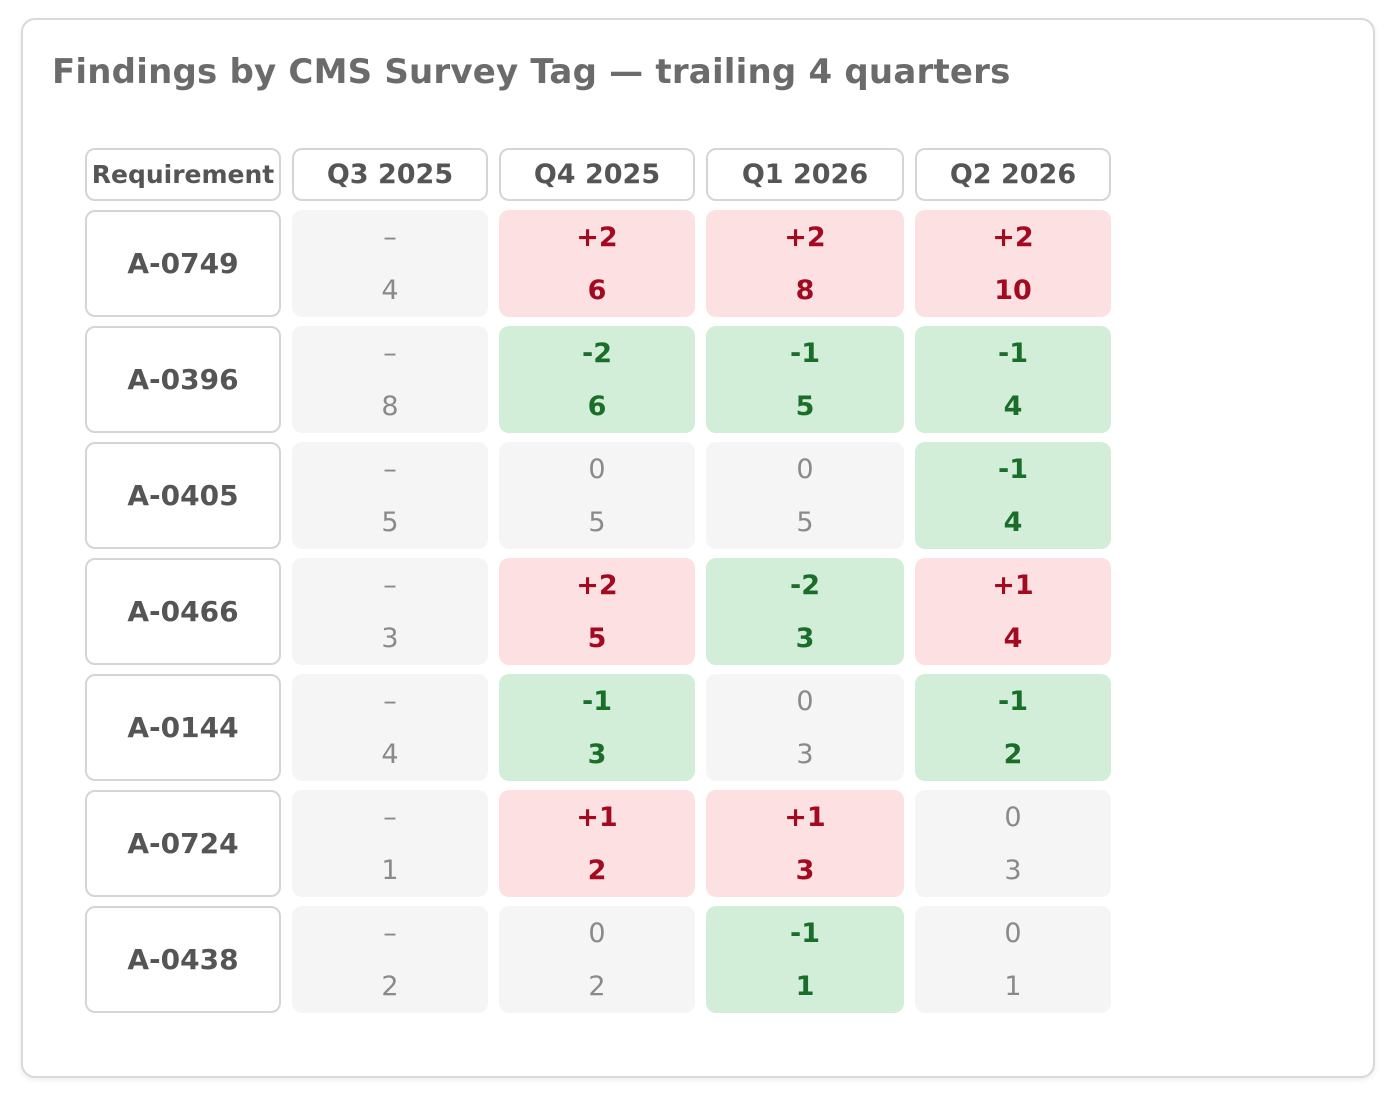 The width and height of the screenshot is (1394, 1100). I want to click on row-label: A-0405, so click(183, 495).